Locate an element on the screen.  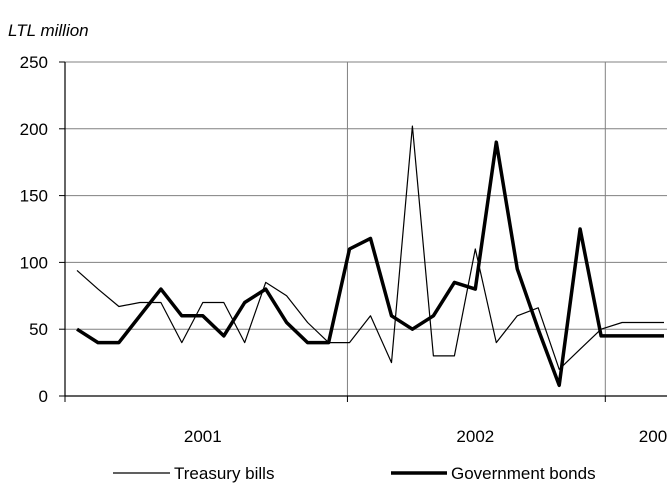
year-label: 2002 is located at coordinates (475, 436).